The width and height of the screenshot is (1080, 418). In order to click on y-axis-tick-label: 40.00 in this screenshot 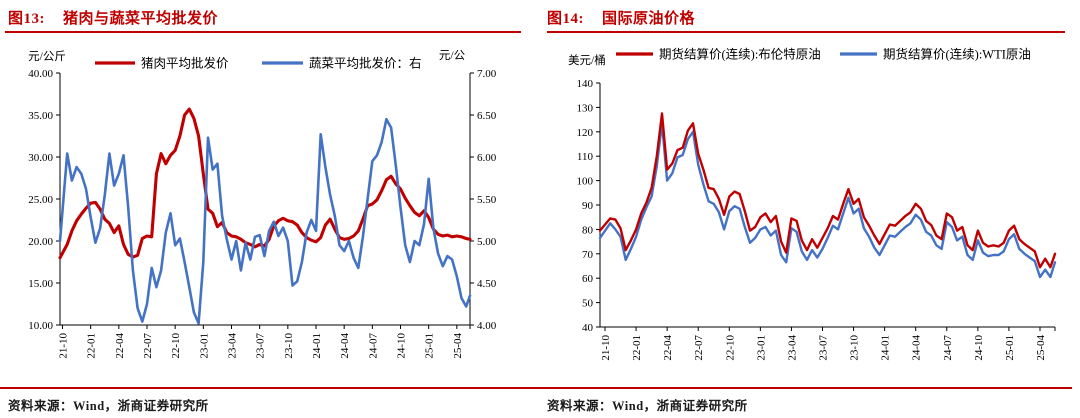, I will do `click(40, 74)`.